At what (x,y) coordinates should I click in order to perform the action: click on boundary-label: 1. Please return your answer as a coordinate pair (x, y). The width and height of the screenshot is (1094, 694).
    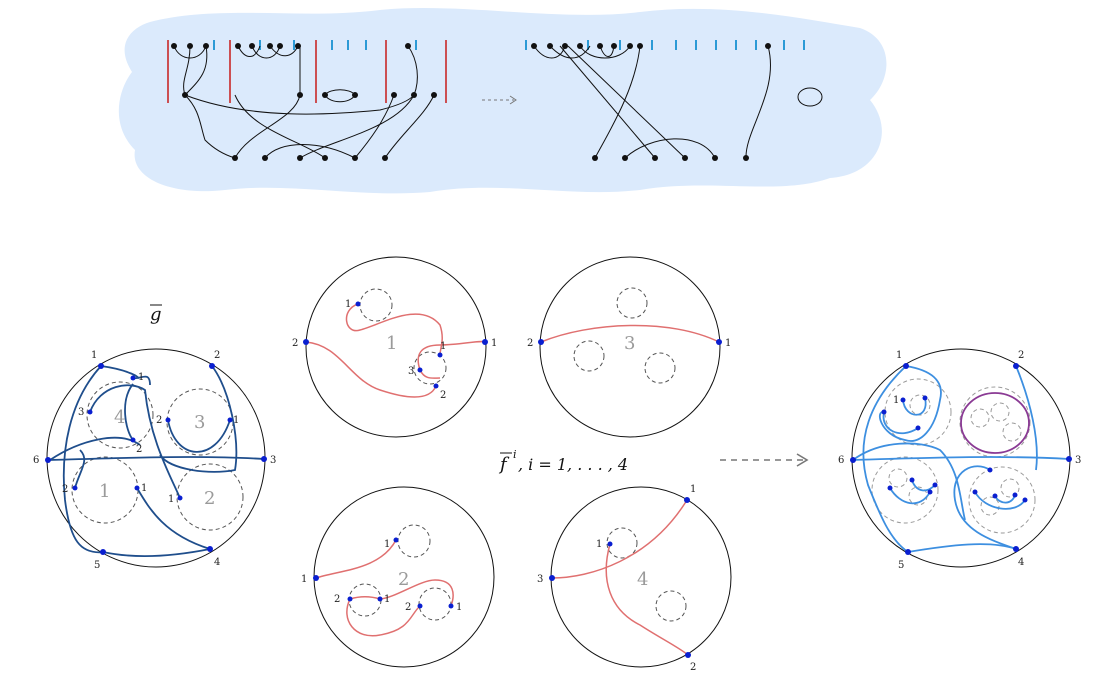
    Looking at the image, I should click on (899, 355).